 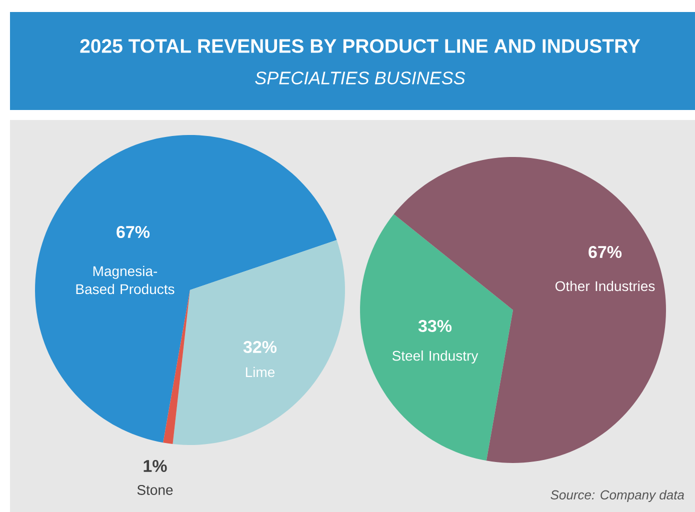 What do you see at coordinates (155, 466) in the screenshot?
I see `data-label: 1%` at bounding box center [155, 466].